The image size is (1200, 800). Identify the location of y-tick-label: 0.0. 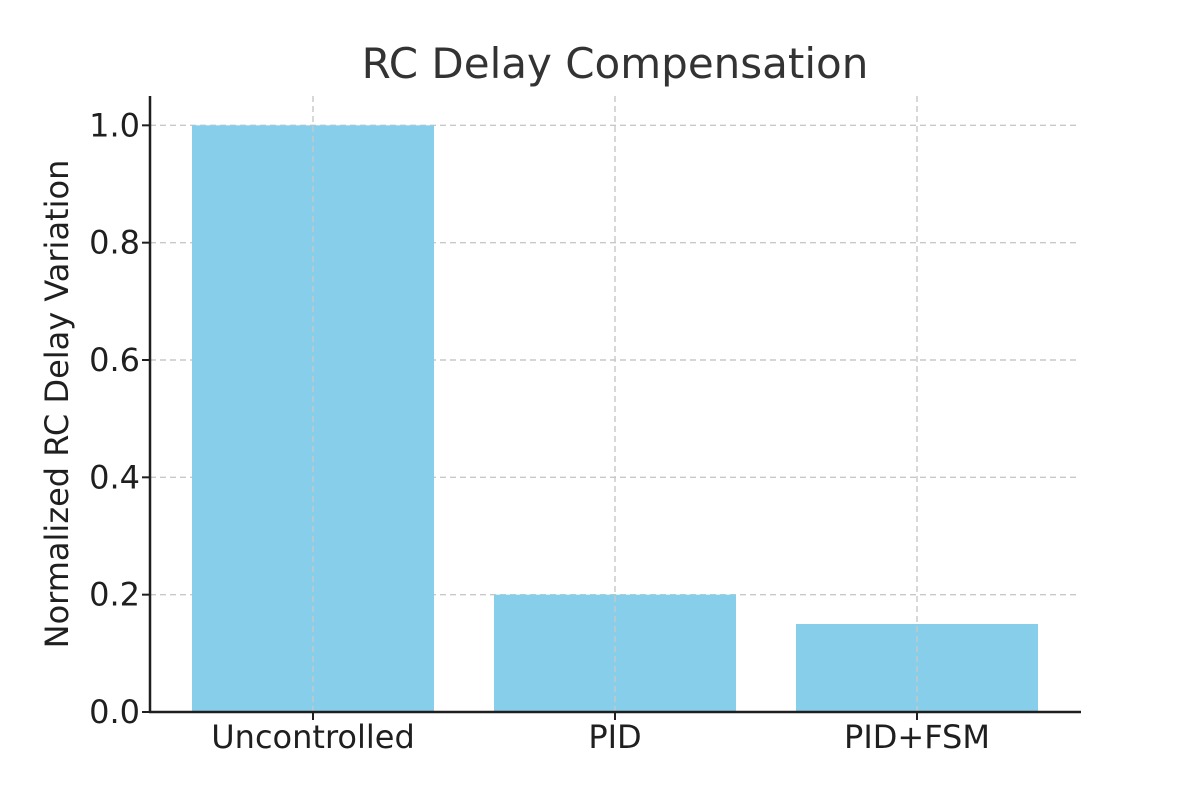
(114, 712).